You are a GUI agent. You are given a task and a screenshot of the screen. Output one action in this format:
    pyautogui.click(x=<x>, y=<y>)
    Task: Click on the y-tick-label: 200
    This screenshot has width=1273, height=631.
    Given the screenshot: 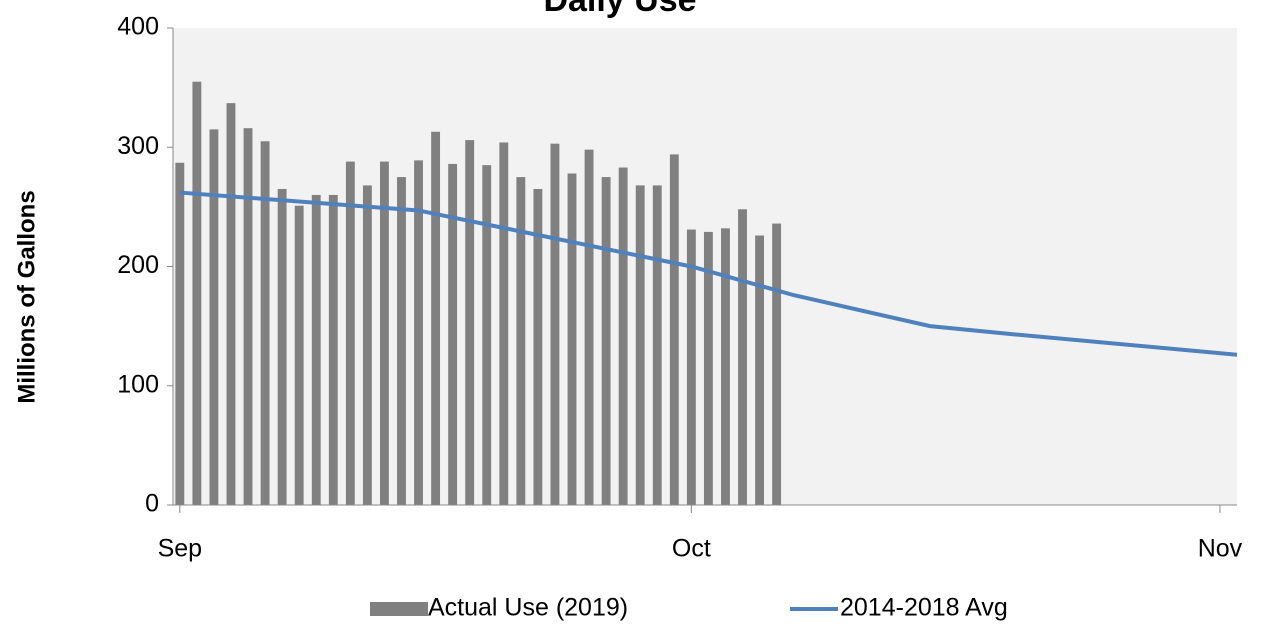 What is the action you would take?
    pyautogui.click(x=138, y=265)
    